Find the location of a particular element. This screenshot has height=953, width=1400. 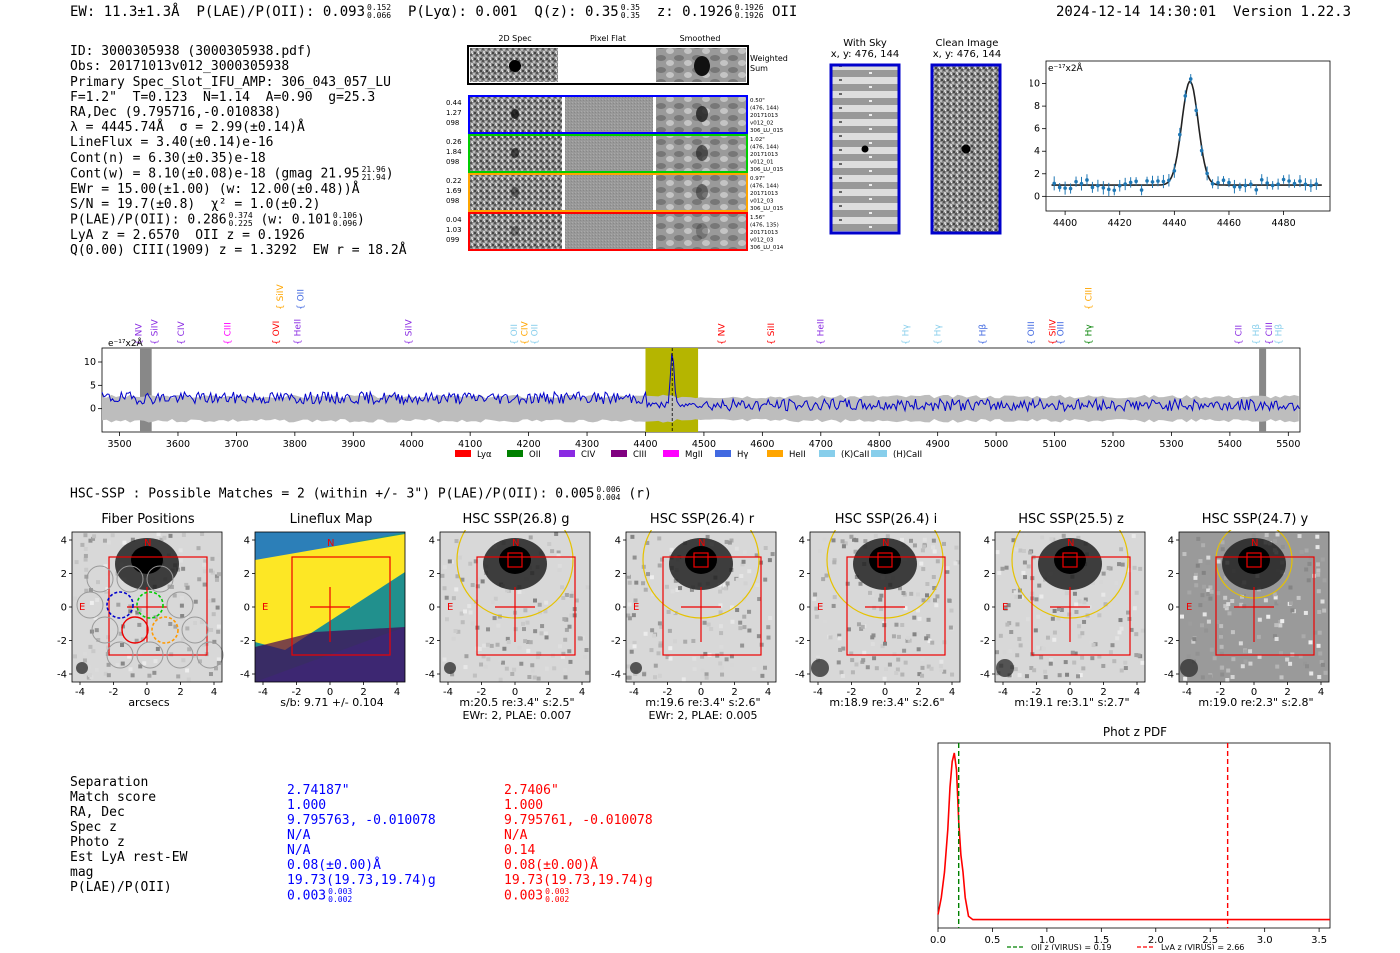

red-radec: 9.795761, -0.010078 is located at coordinates (578, 820).